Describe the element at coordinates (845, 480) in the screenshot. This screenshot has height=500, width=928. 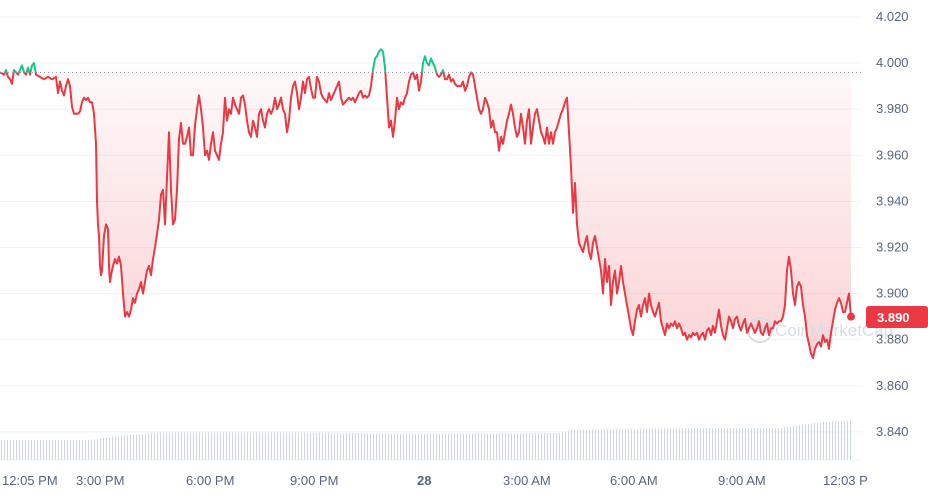
I see `x-tick-label: 12:03 P` at that location.